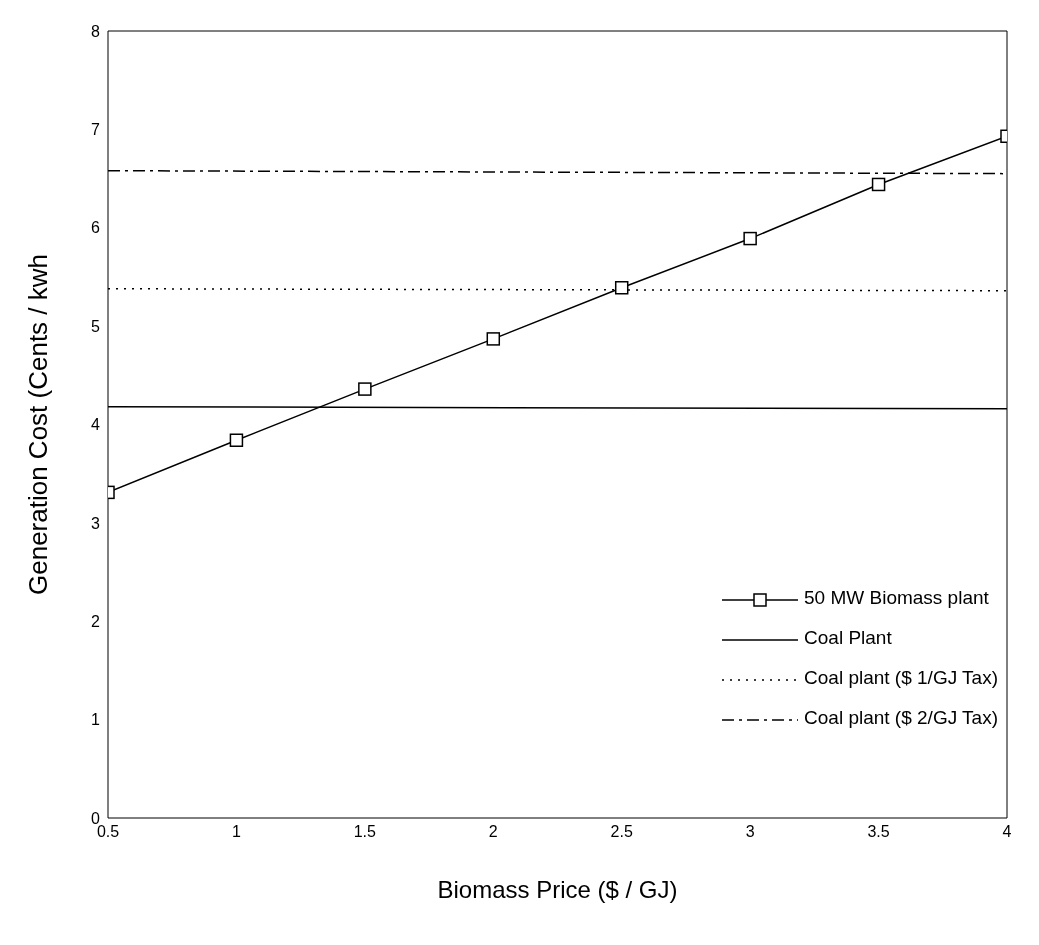 The width and height of the screenshot is (1039, 945). What do you see at coordinates (96, 621) in the screenshot?
I see `y-tick-label: 2` at bounding box center [96, 621].